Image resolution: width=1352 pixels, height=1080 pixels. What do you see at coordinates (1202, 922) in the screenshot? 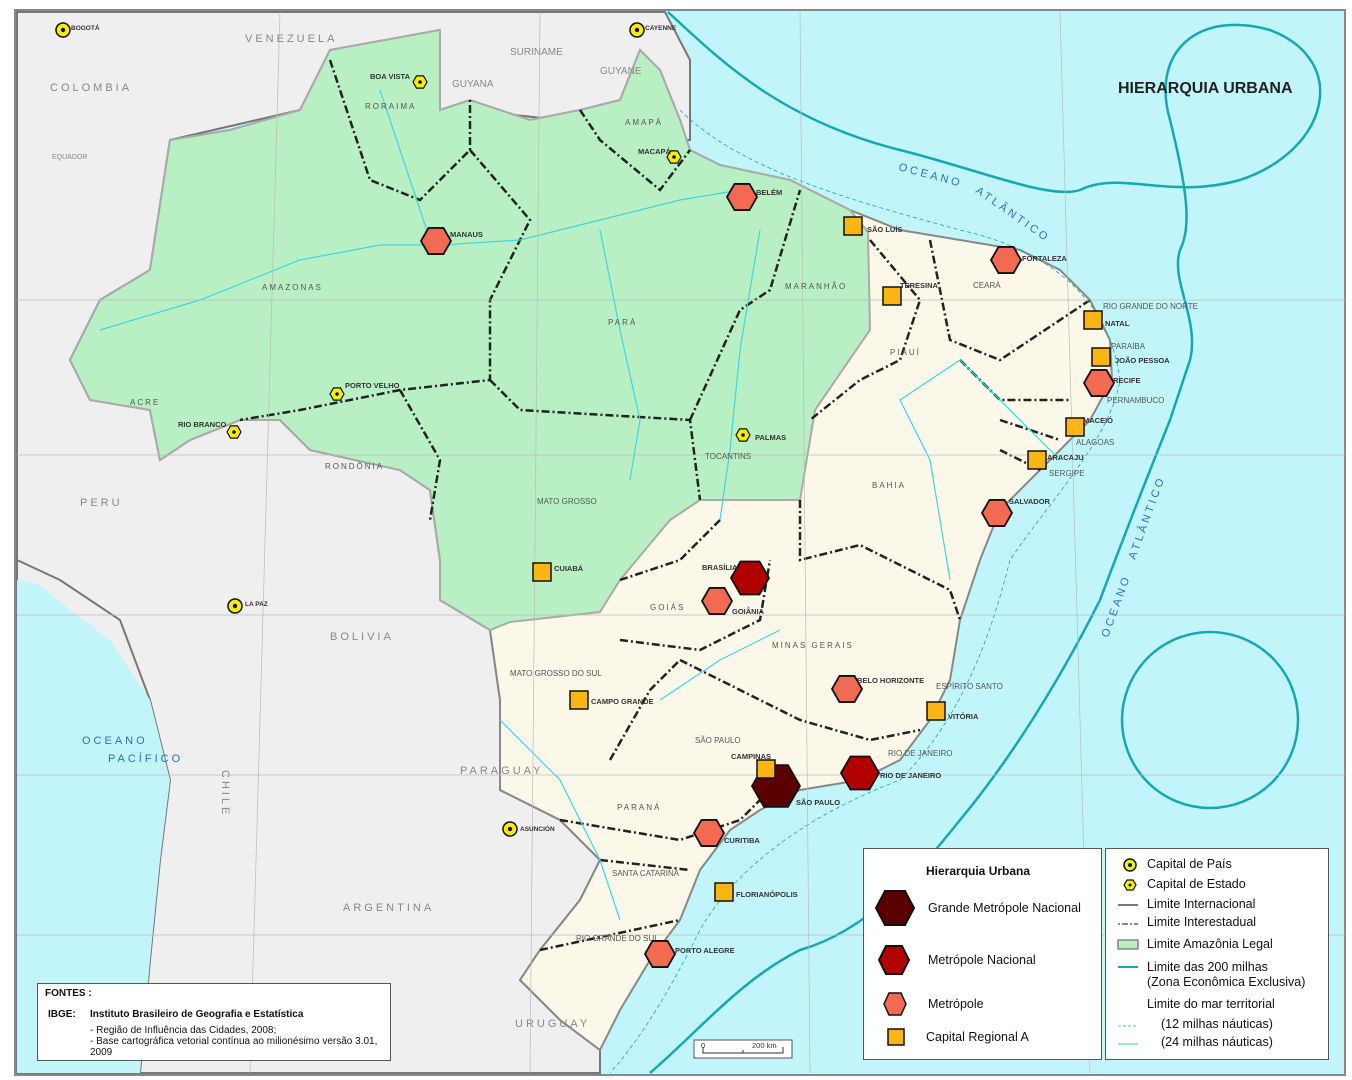
I see `legend-item: Limite Interestadual` at bounding box center [1202, 922].